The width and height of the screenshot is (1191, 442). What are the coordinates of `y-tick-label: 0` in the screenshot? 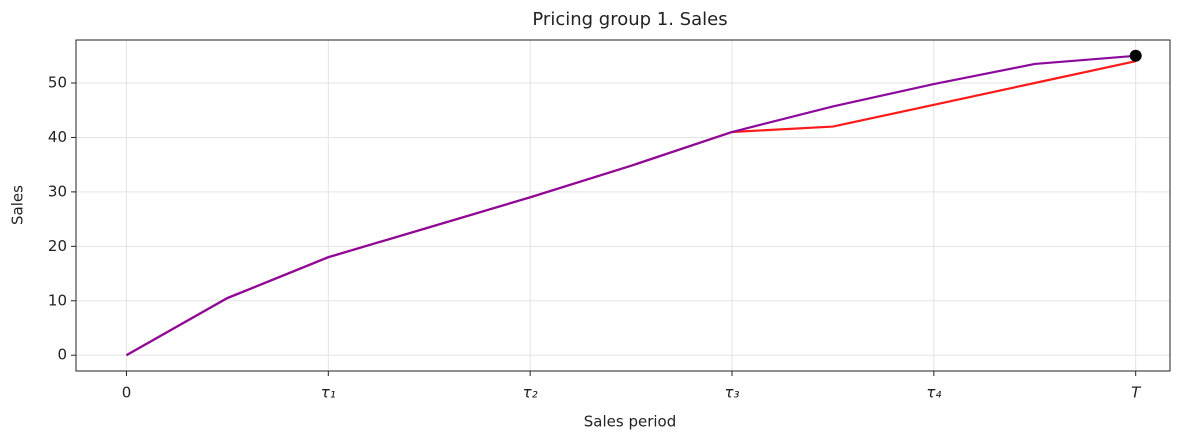 It's located at (62, 355).